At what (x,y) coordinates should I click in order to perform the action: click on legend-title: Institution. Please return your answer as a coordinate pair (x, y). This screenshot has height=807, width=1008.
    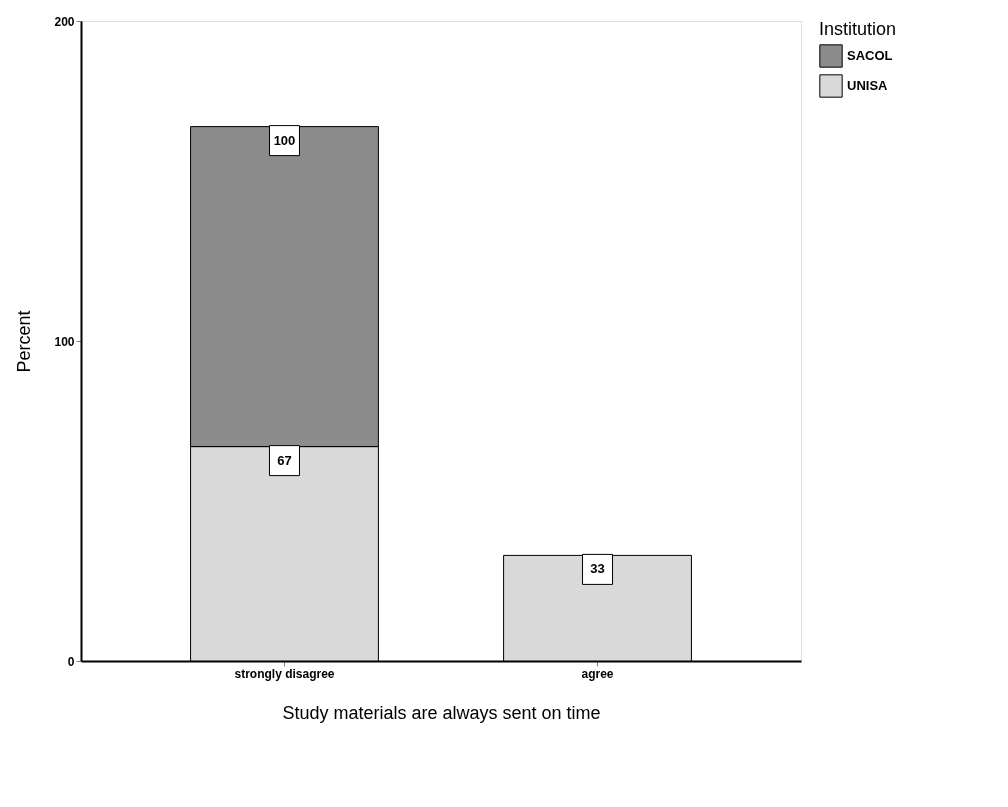
    Looking at the image, I should click on (858, 29).